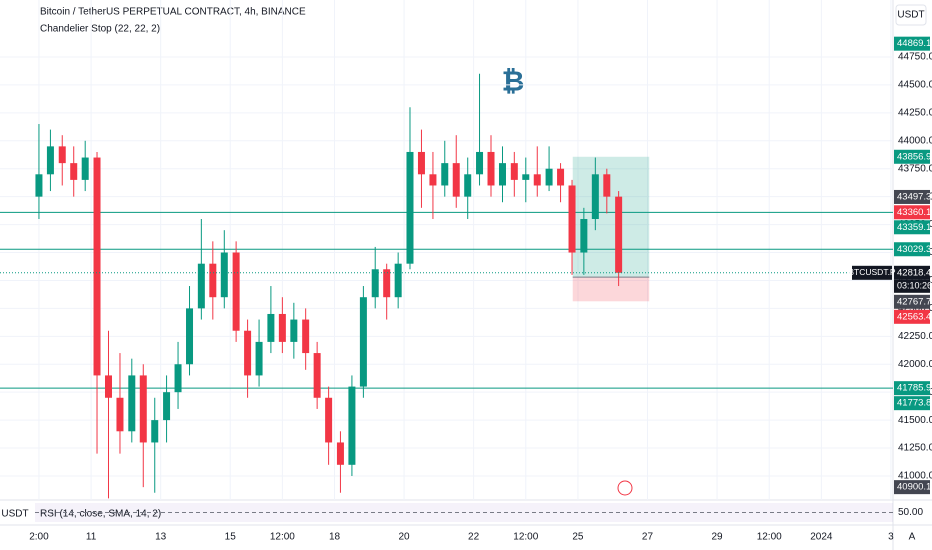 The image size is (932, 550). I want to click on x-tick-label: 3, so click(891, 537).